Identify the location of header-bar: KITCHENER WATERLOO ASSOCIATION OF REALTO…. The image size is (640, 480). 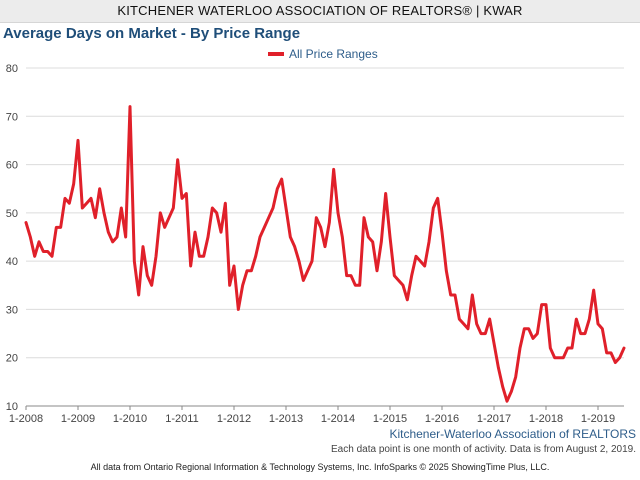
(320, 11).